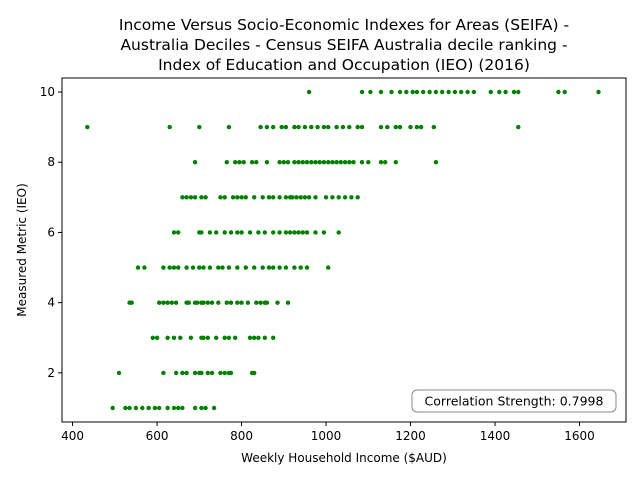  I want to click on y-tick-label: 8, so click(51, 162).